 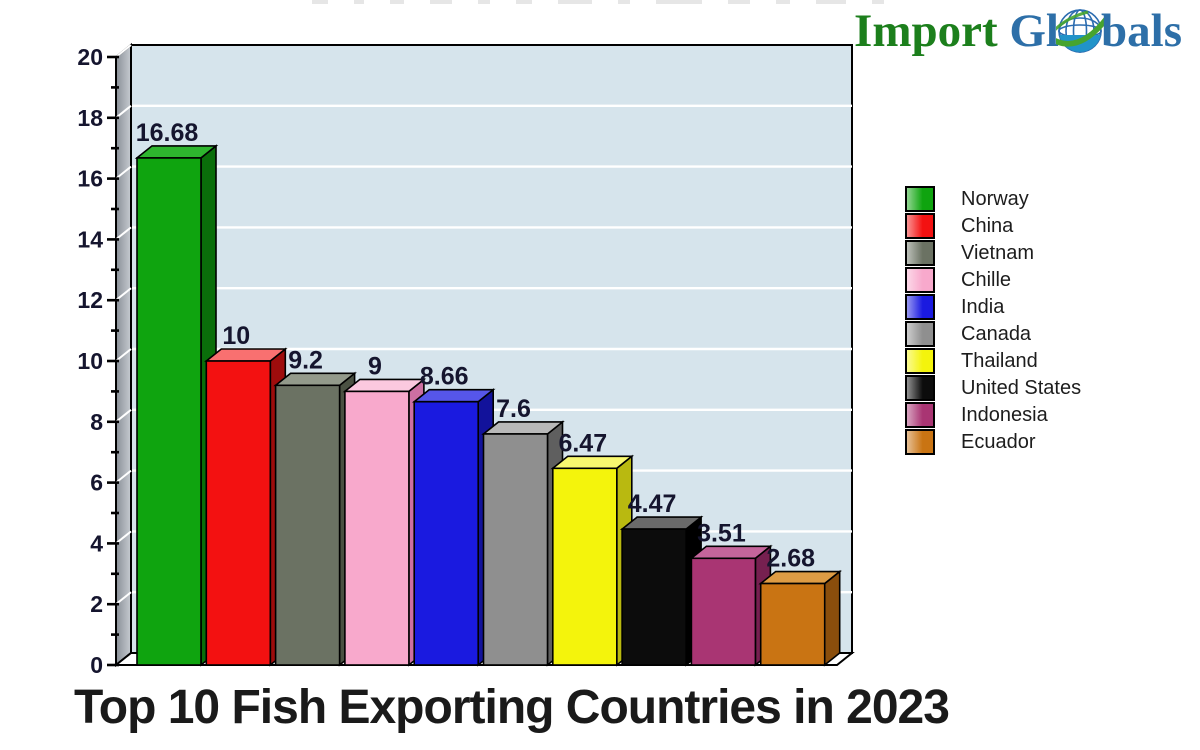 I want to click on bar-canada, so click(x=523, y=543).